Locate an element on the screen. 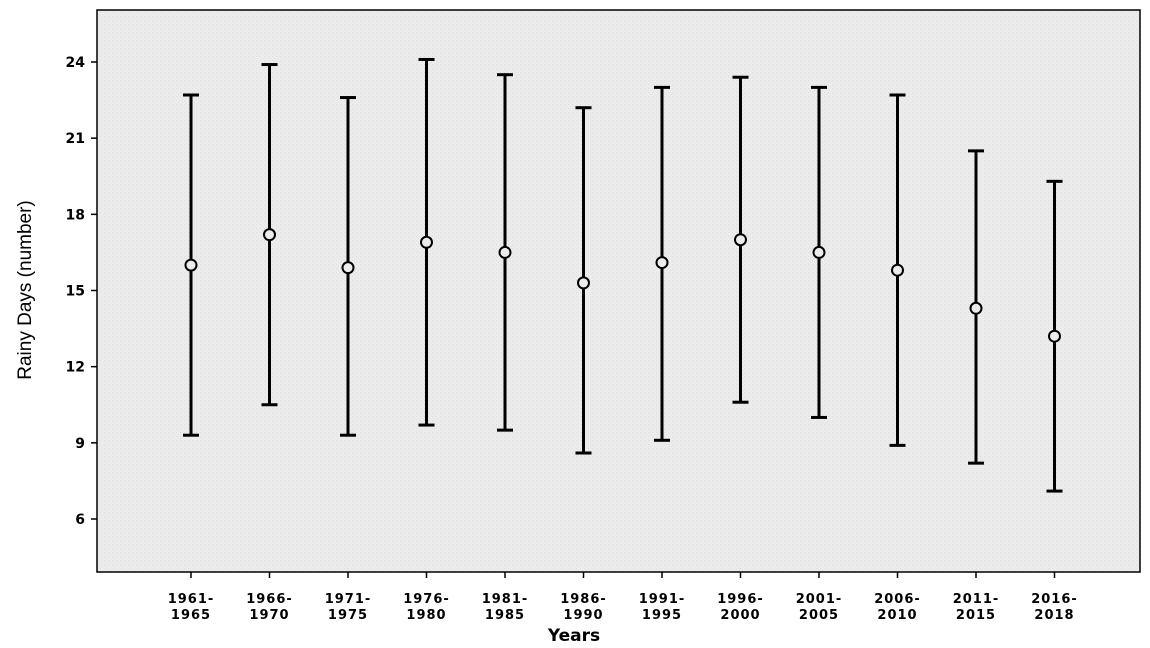 The height and width of the screenshot is (648, 1150). x-tick-label-line1: 1966- is located at coordinates (269, 599).